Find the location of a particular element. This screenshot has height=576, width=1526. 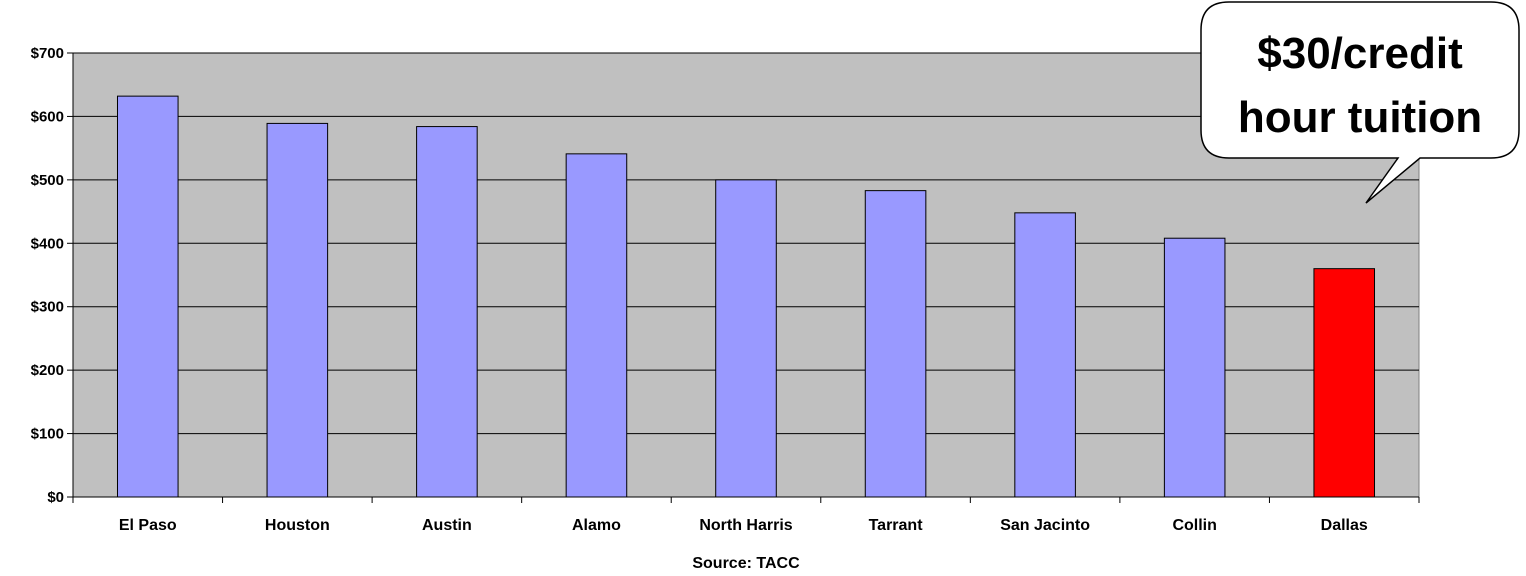

x-tick-label: Collin is located at coordinates (1194, 525).